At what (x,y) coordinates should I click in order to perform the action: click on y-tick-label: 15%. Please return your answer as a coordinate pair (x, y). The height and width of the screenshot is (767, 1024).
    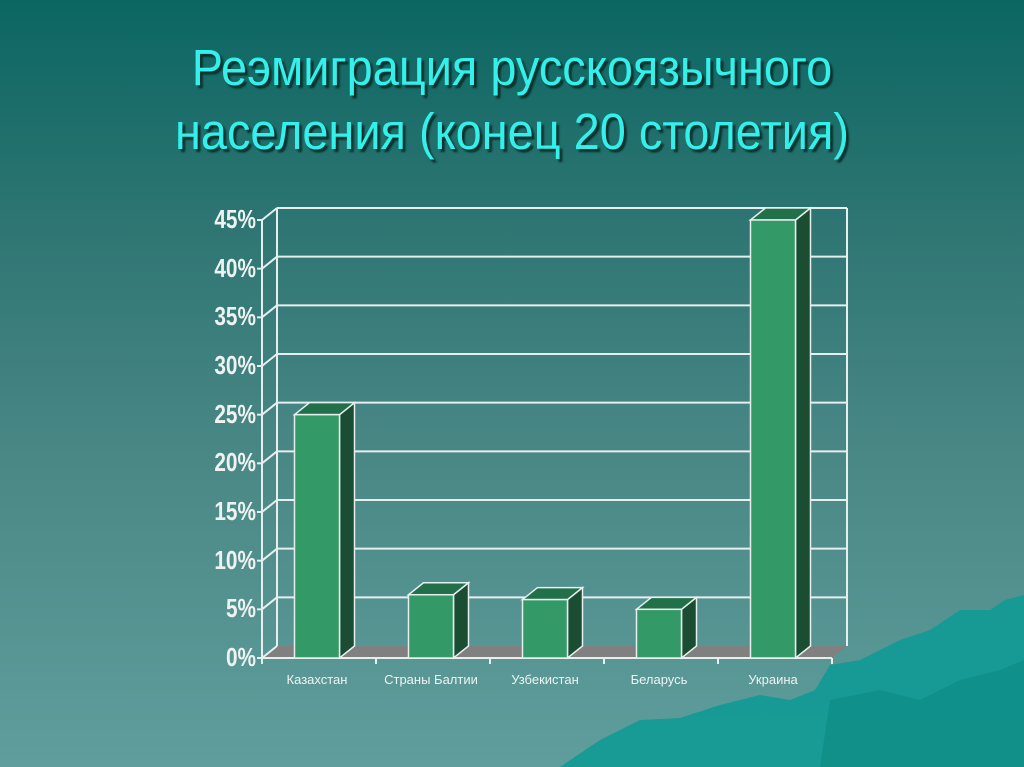
    Looking at the image, I should click on (235, 511).